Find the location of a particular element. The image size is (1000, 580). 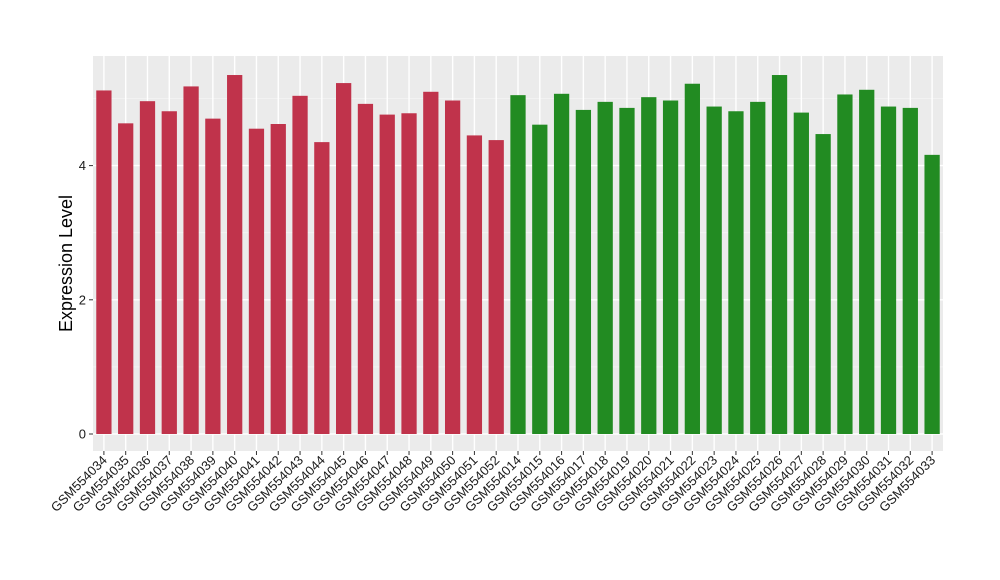

bar-GSM554050 is located at coordinates (452, 267).